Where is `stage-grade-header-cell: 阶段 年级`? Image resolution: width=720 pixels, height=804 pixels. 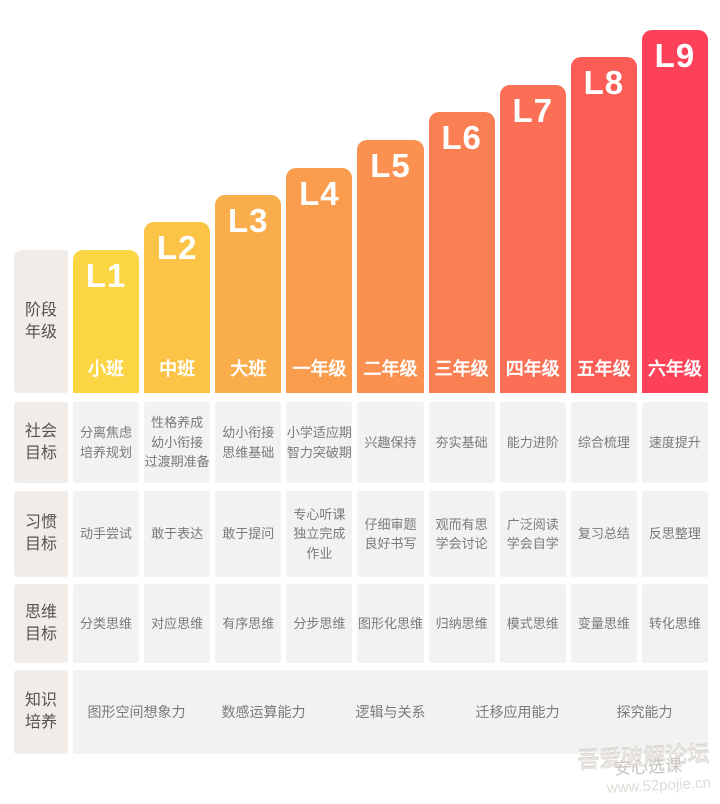 stage-grade-header-cell: 阶段 年级 is located at coordinates (41, 321).